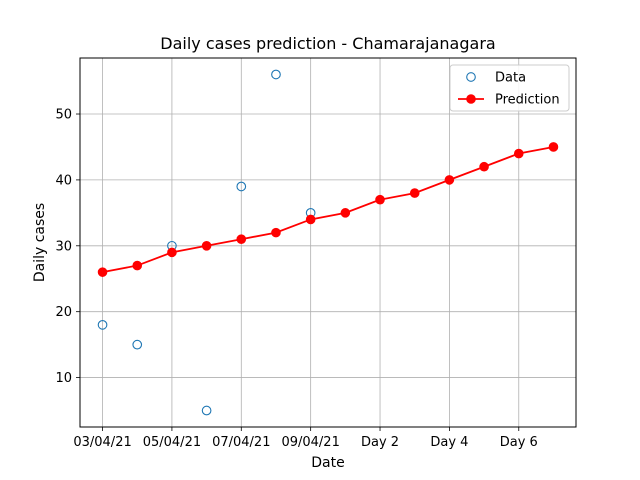 The image size is (640, 480). What do you see at coordinates (380, 442) in the screenshot?
I see `x-tick-label: Day 2` at bounding box center [380, 442].